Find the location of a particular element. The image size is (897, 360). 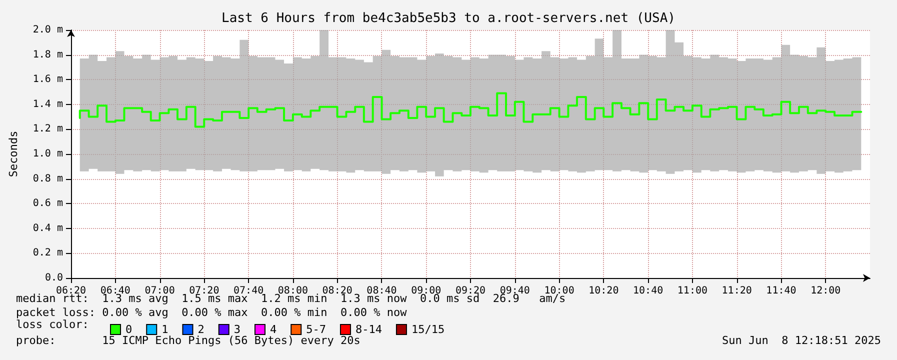

text: packet loss: 0.00 % avg 0.00 % max 0.00 % min 0.00 % now is located at coordinates (211, 312).